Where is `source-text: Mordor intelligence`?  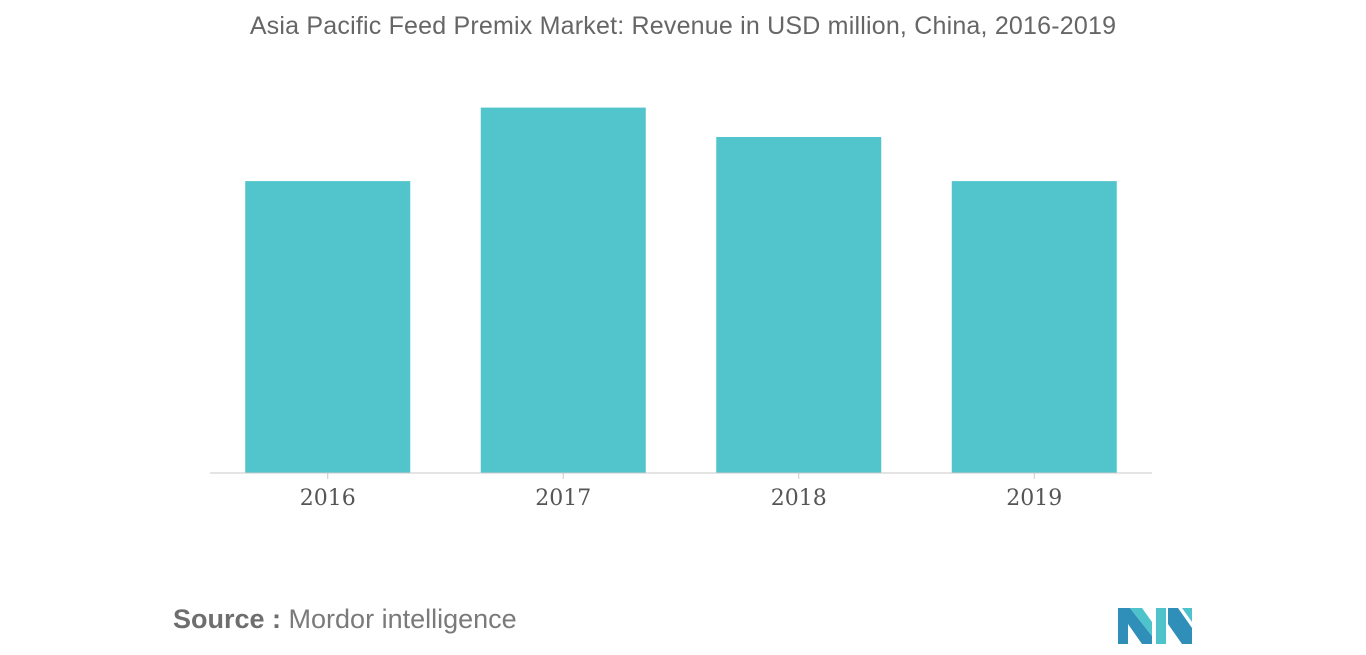 source-text: Mordor intelligence is located at coordinates (402, 619).